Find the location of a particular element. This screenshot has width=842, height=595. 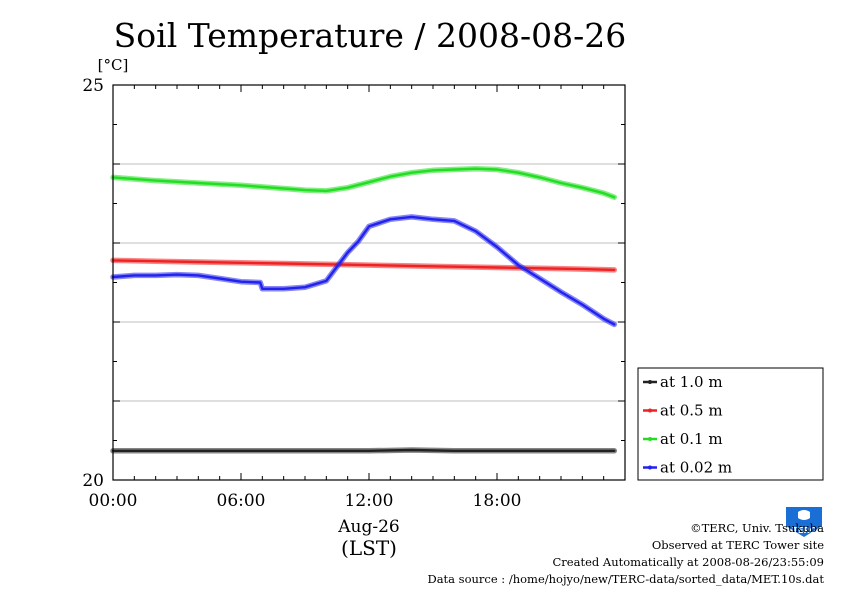

legend-label-3: at 0.02 m is located at coordinates (696, 468).